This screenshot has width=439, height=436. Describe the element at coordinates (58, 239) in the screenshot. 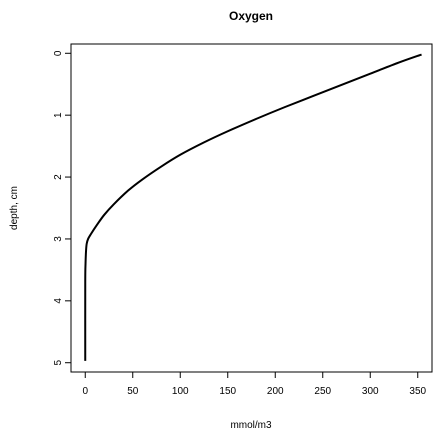

I see `y-tick-label: 3` at that location.